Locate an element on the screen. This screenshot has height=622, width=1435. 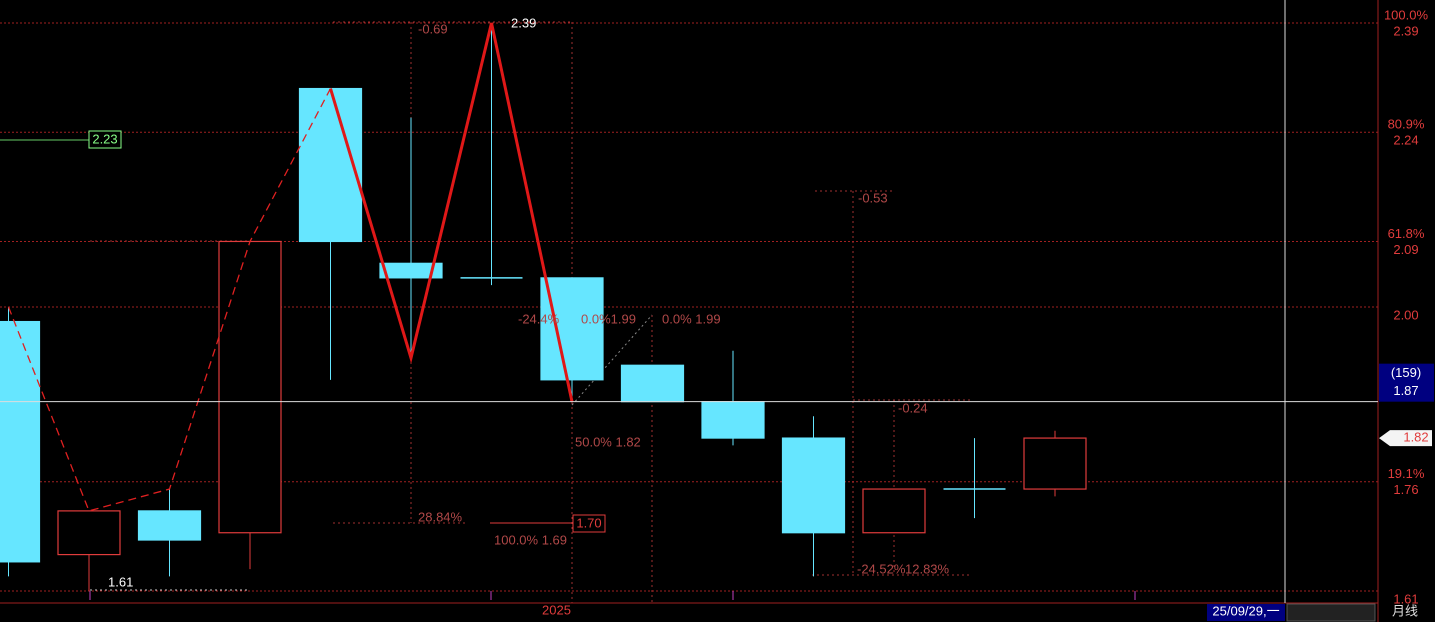
fib-label: 19.1% is located at coordinates (1406, 473).